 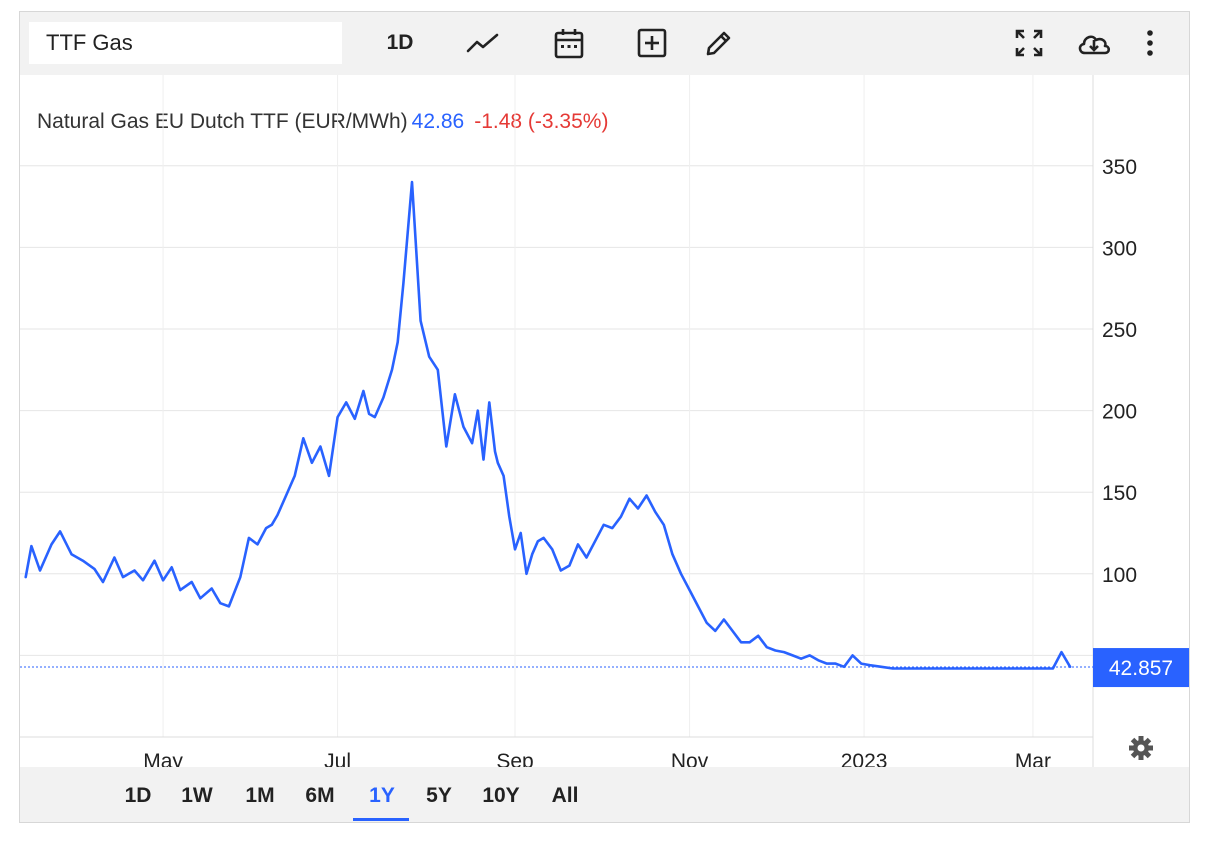 What do you see at coordinates (438, 121) in the screenshot?
I see `last-price: 42.86` at bounding box center [438, 121].